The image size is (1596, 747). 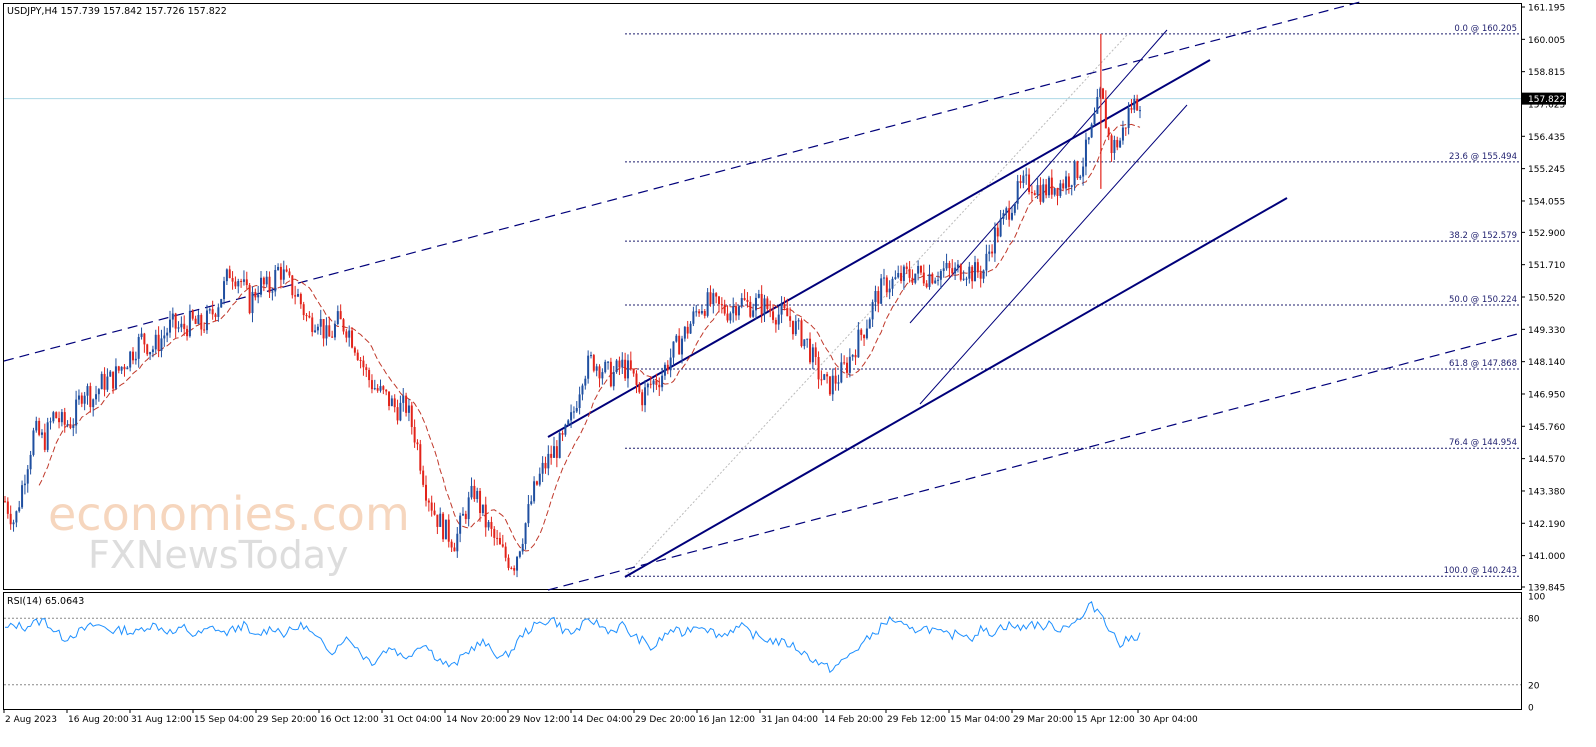 I want to click on price-tick-label: 150.520, so click(x=1546, y=299).